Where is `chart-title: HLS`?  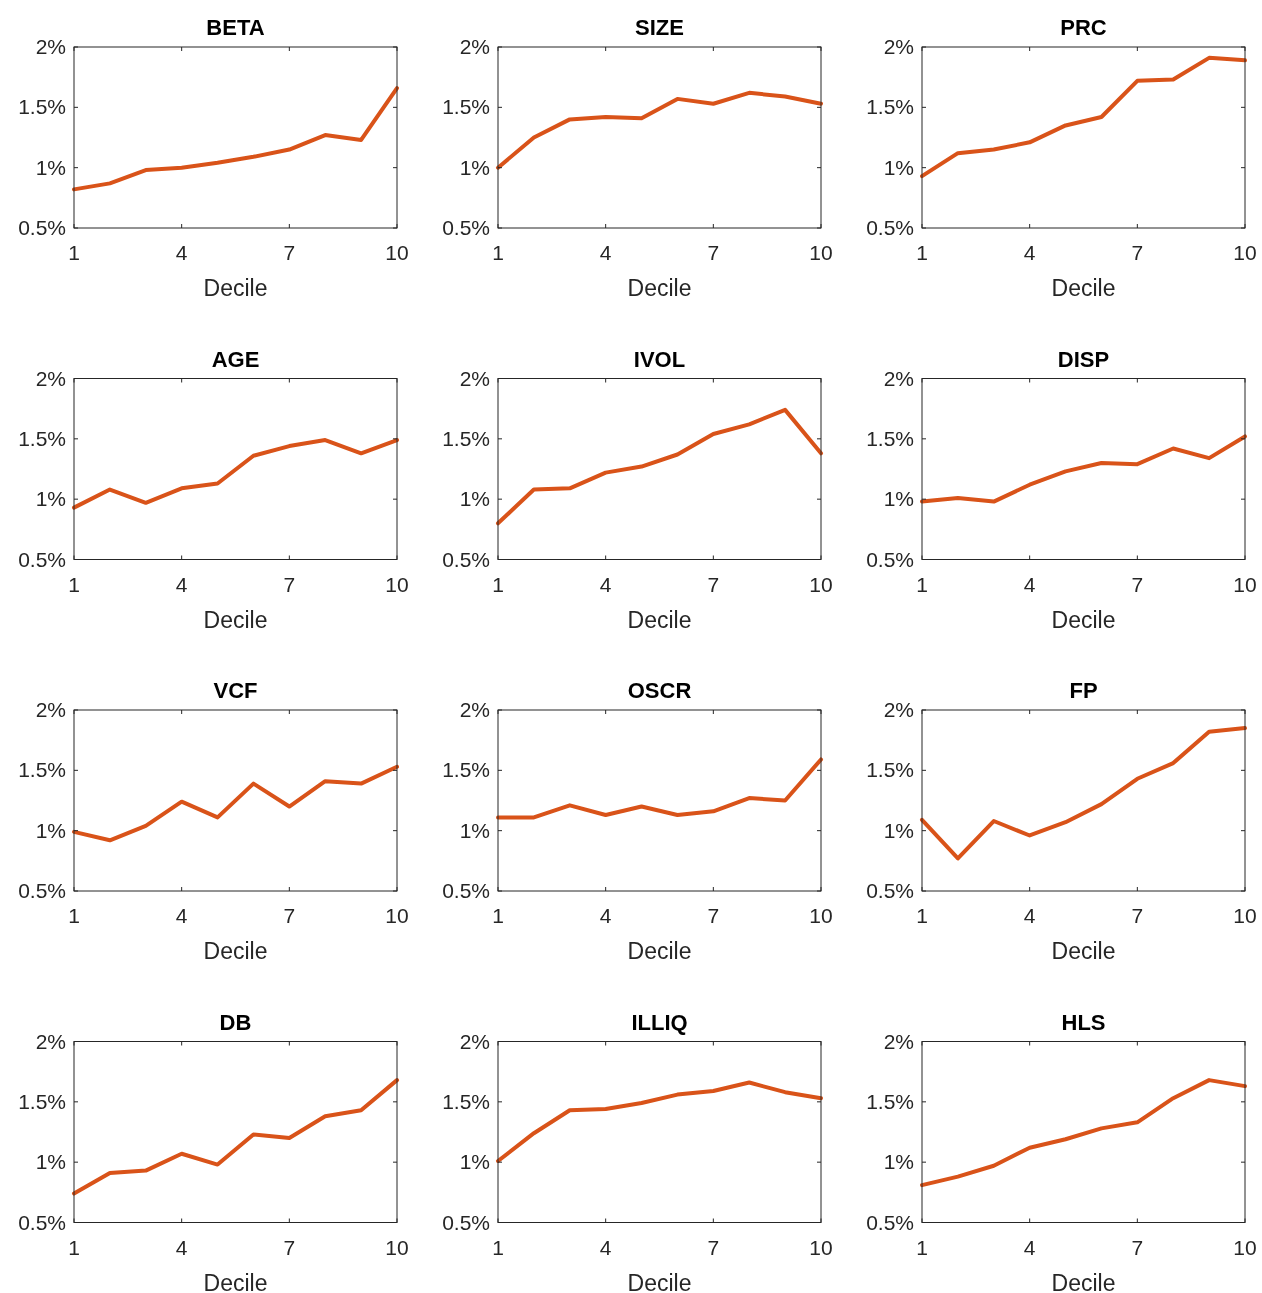 chart-title: HLS is located at coordinates (1083, 1022).